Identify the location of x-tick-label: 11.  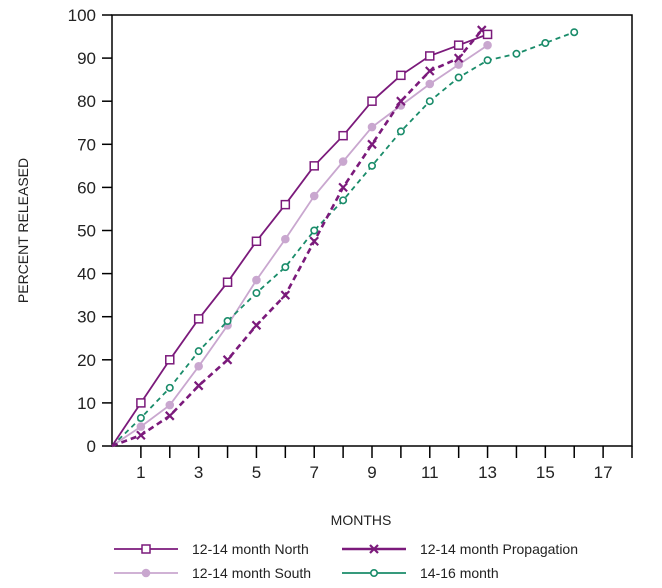
(430, 472).